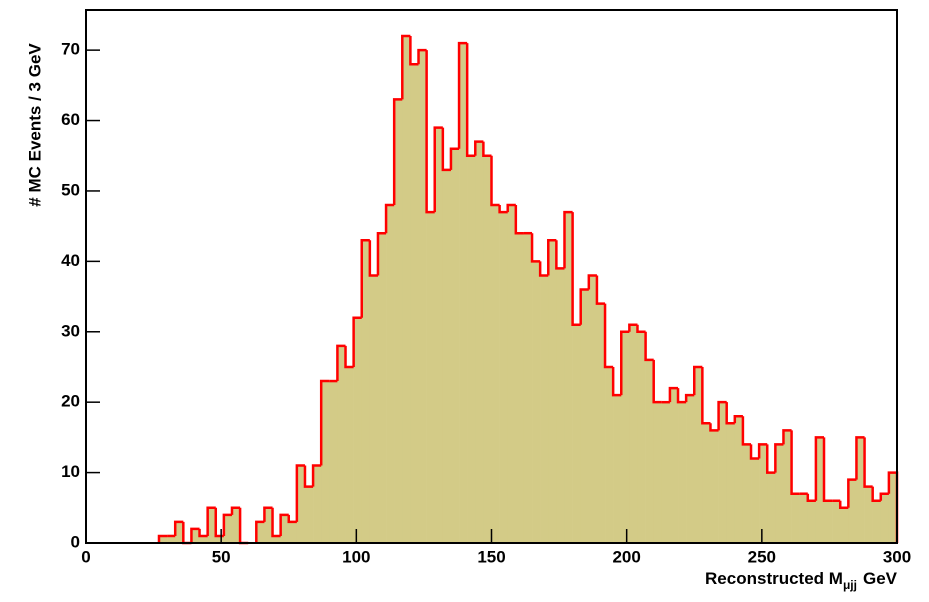 The image size is (929, 602). I want to click on y-tick-label: 0, so click(75, 541).